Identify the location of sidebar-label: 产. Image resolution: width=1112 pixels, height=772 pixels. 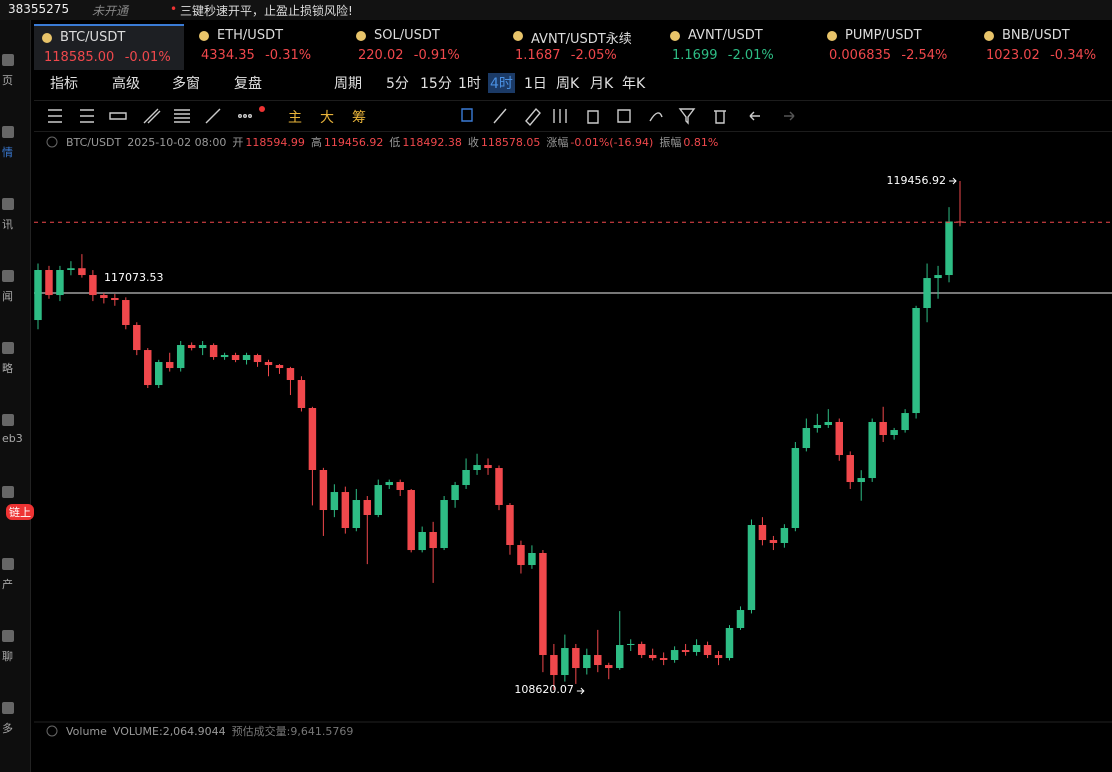
(7, 584).